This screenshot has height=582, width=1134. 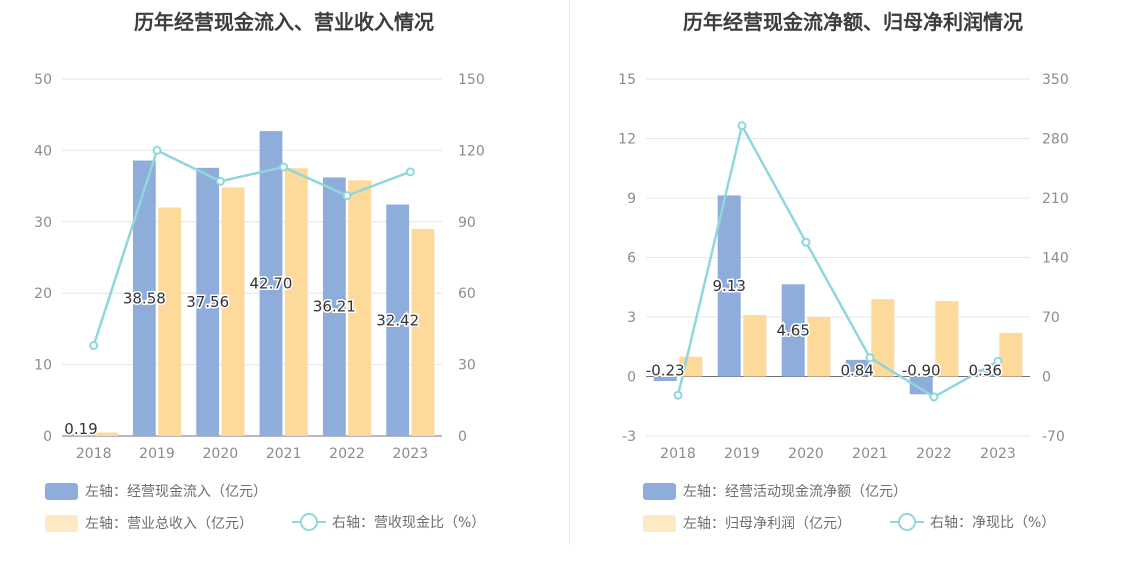 What do you see at coordinates (43, 80) in the screenshot?
I see `y-left-tick-label: 50` at bounding box center [43, 80].